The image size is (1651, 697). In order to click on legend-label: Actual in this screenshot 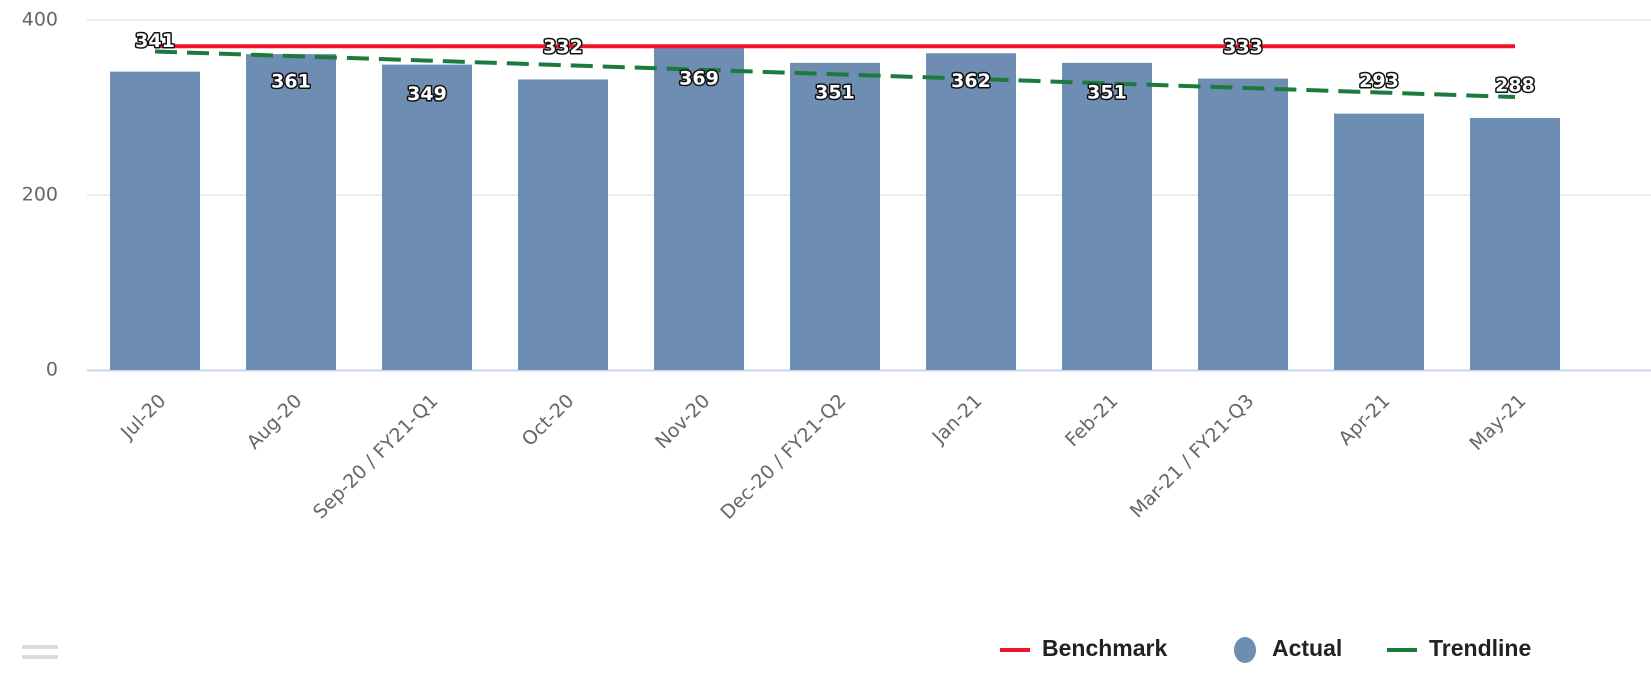, I will do `click(1307, 648)`.